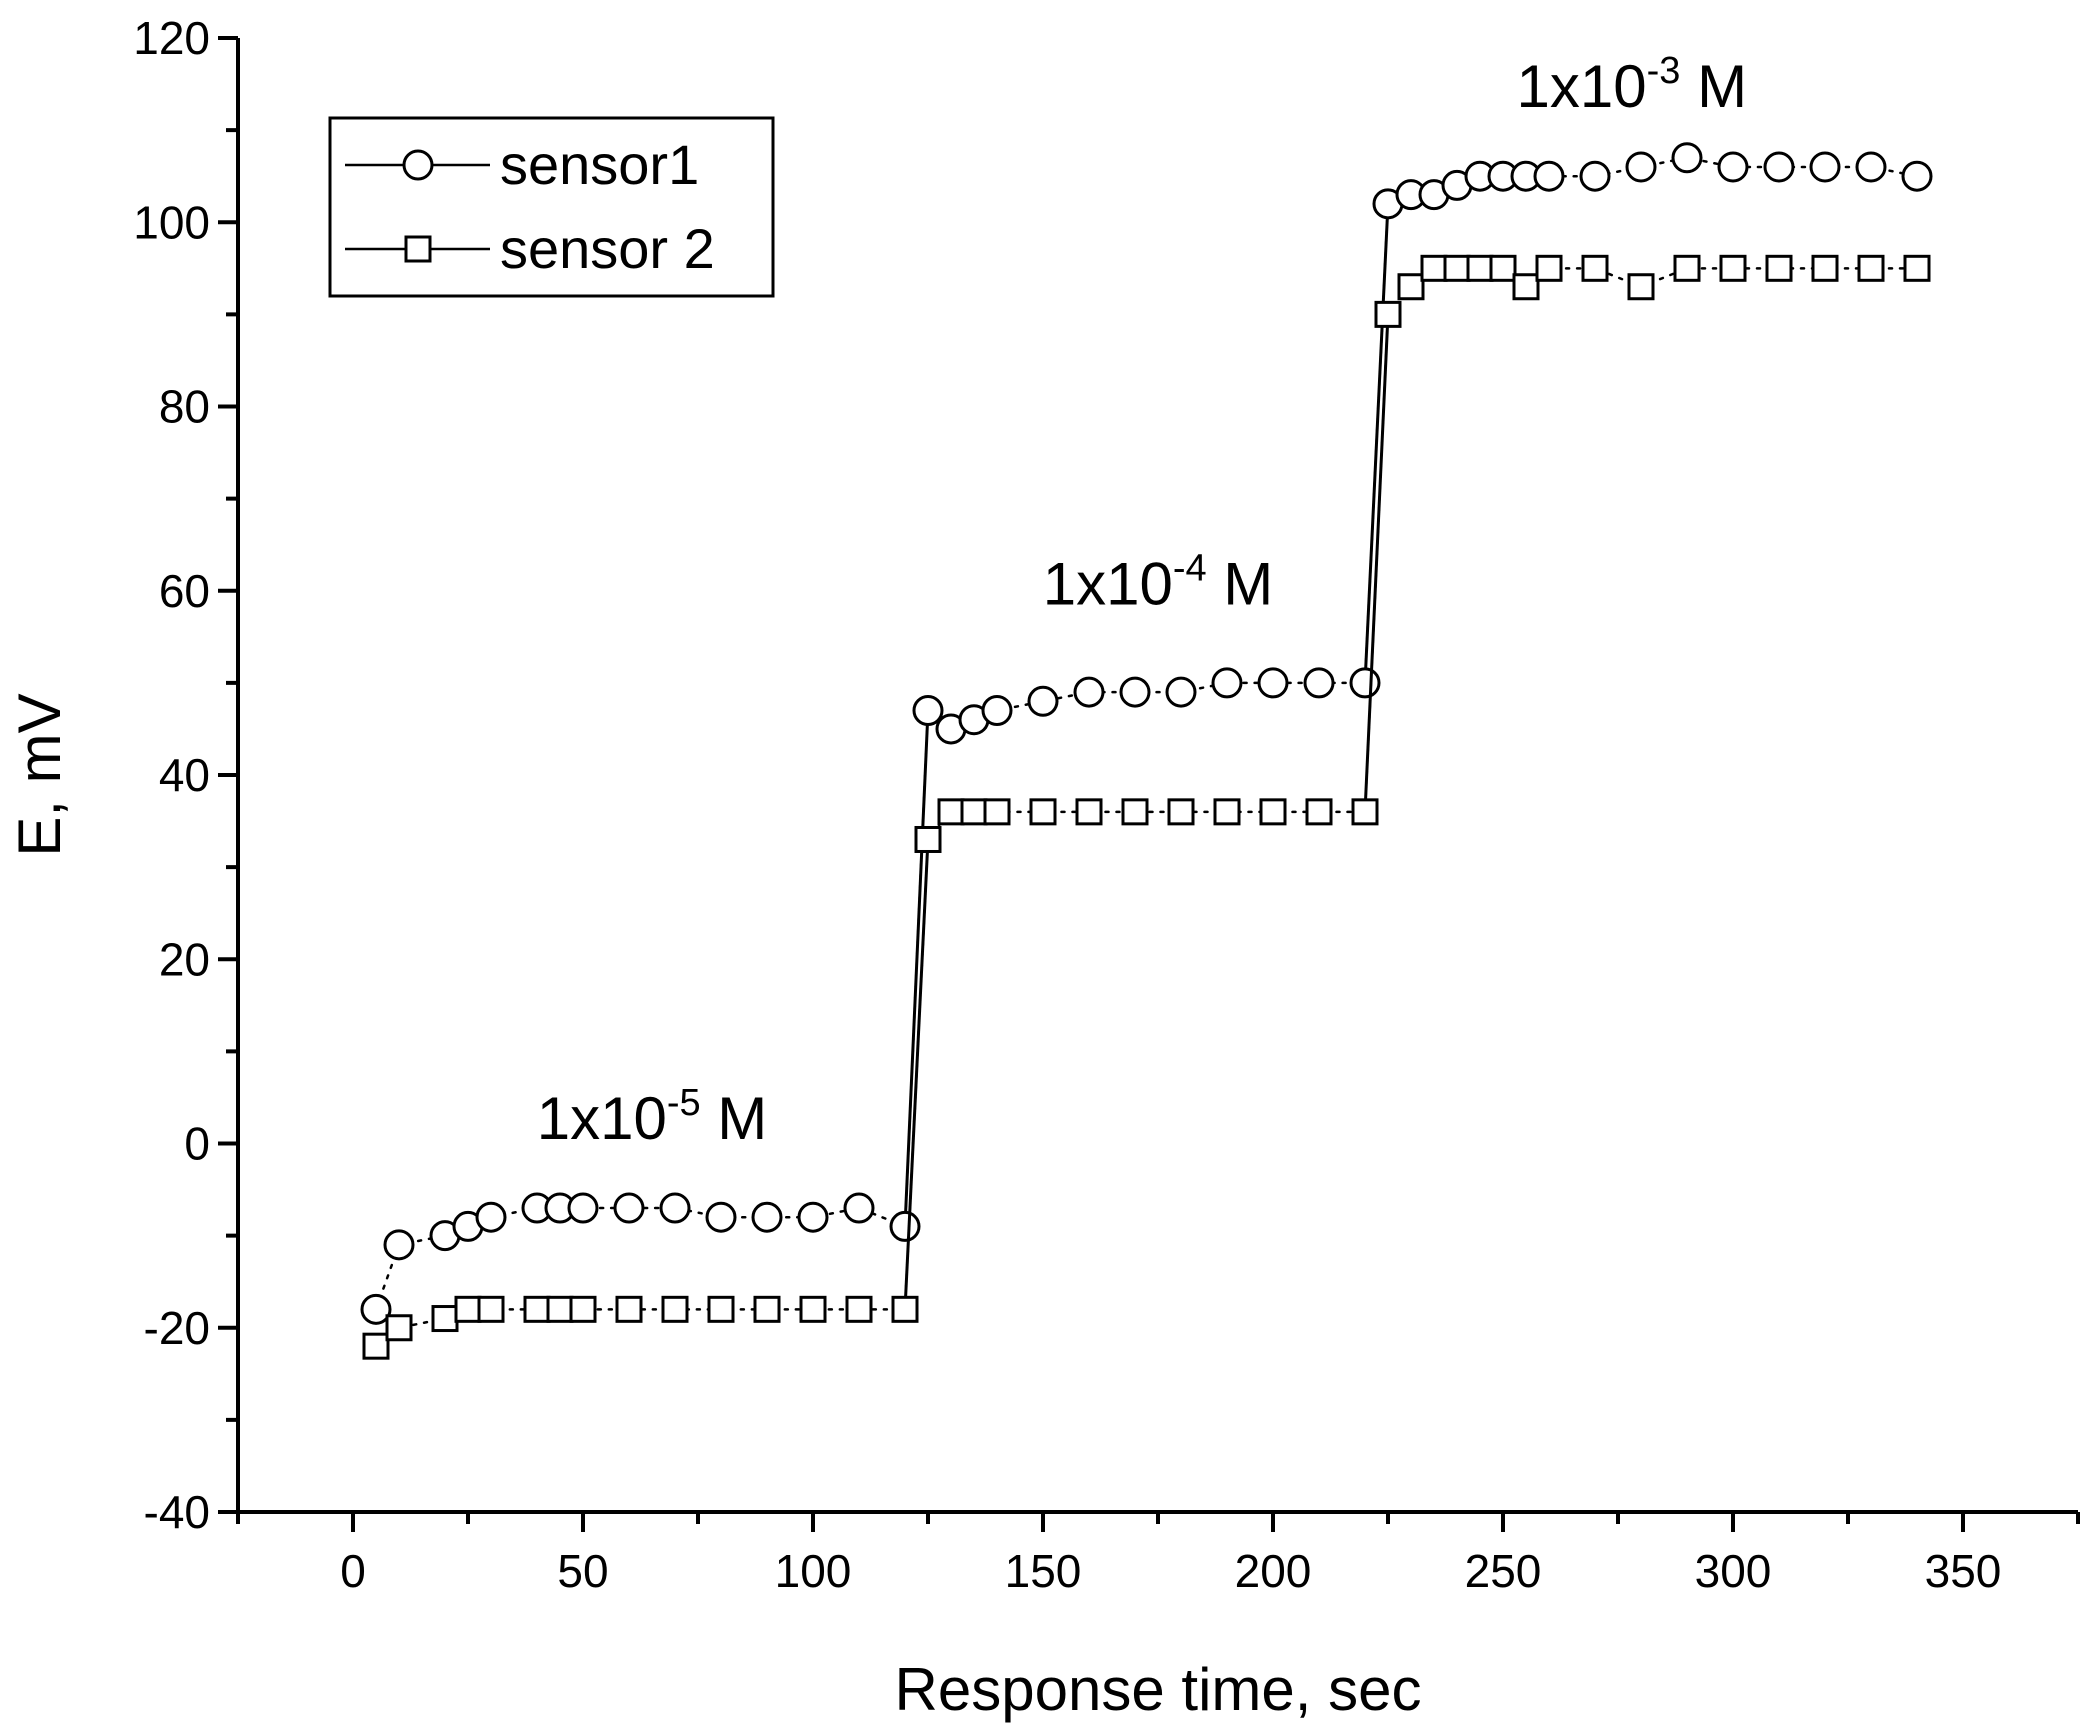  Describe the element at coordinates (607, 248) in the screenshot. I see `legend-label: sensor 2` at that location.